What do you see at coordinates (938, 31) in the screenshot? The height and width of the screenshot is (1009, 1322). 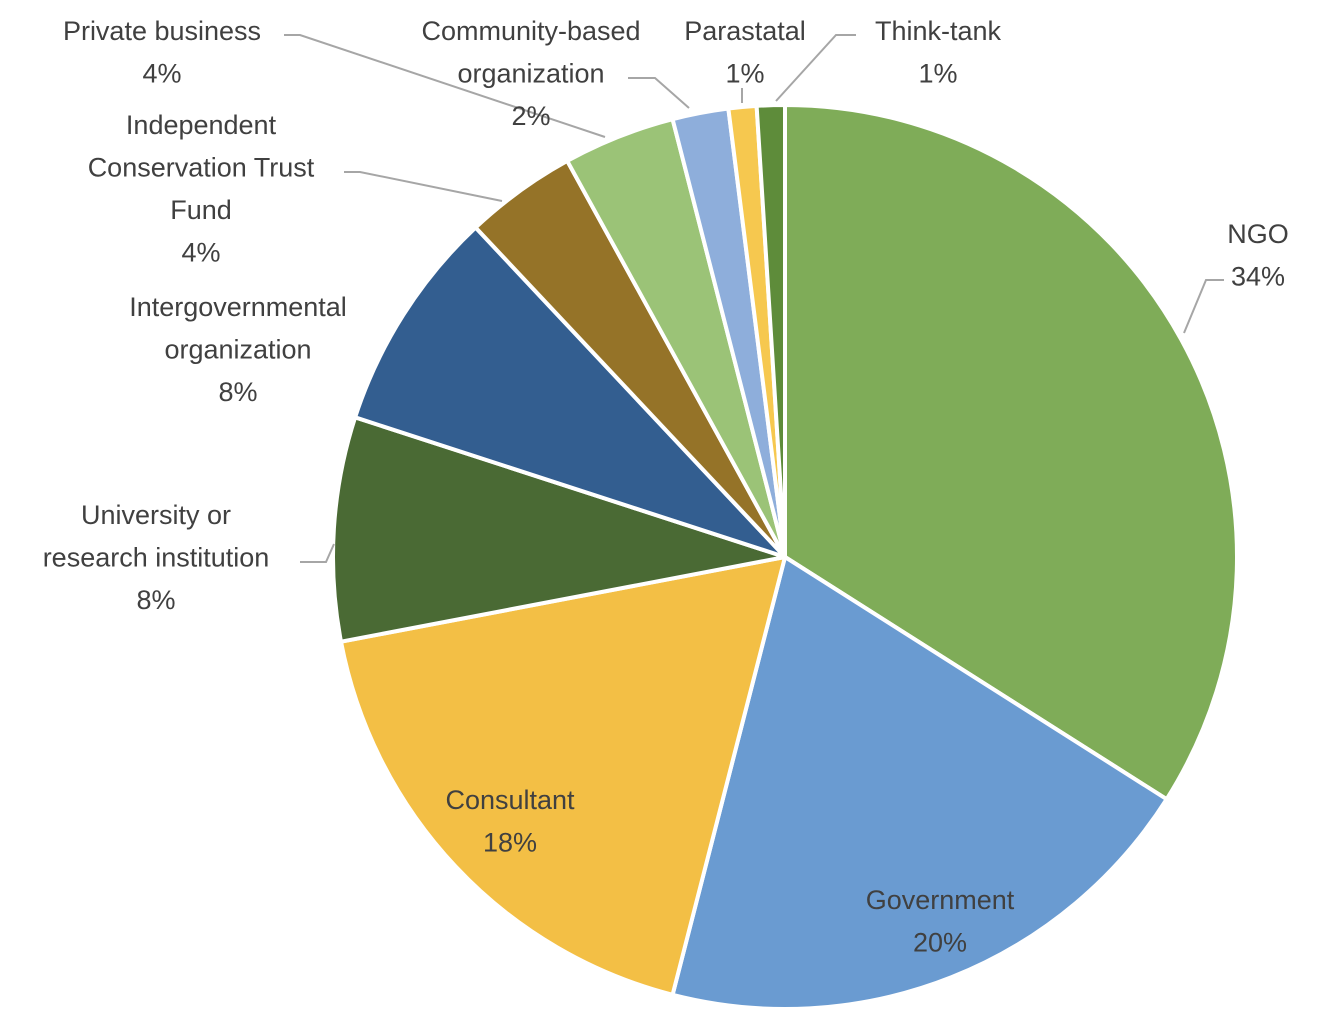 I see `category-label-line: Think-tank` at bounding box center [938, 31].